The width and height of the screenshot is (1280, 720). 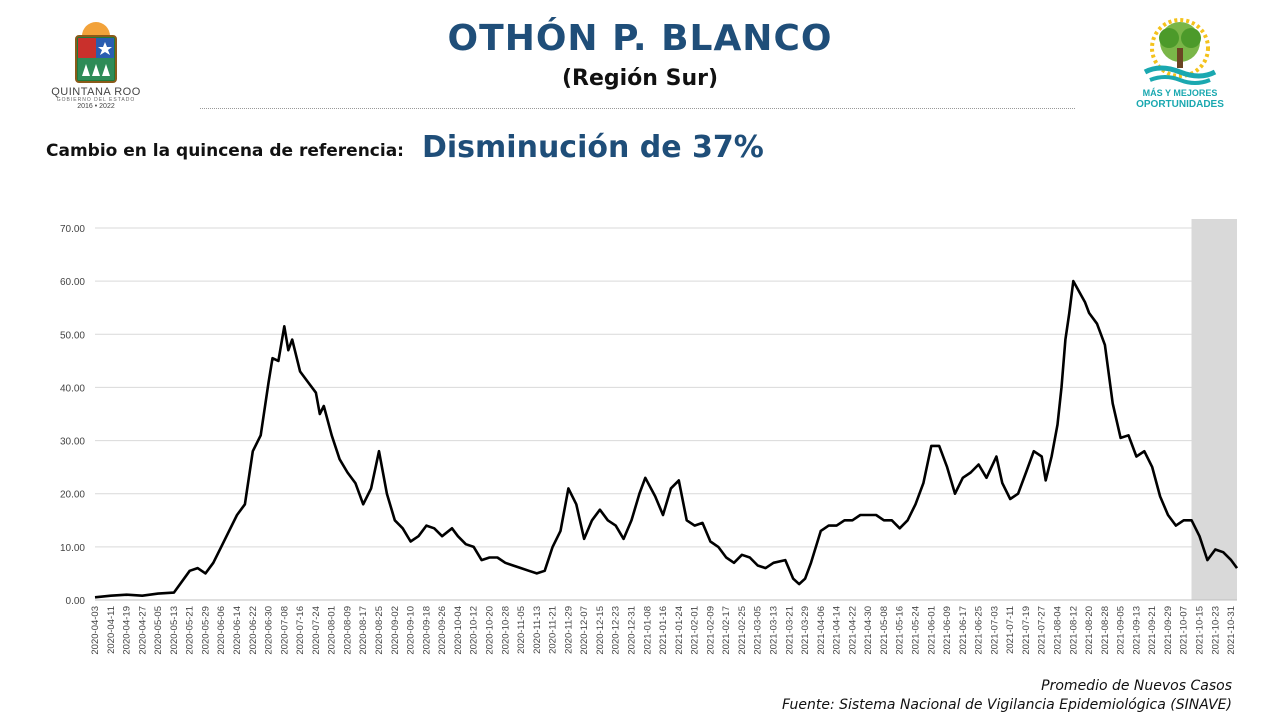 What do you see at coordinates (884, 630) in the screenshot?
I see `x-tick-label: 2021-05-08` at bounding box center [884, 630].